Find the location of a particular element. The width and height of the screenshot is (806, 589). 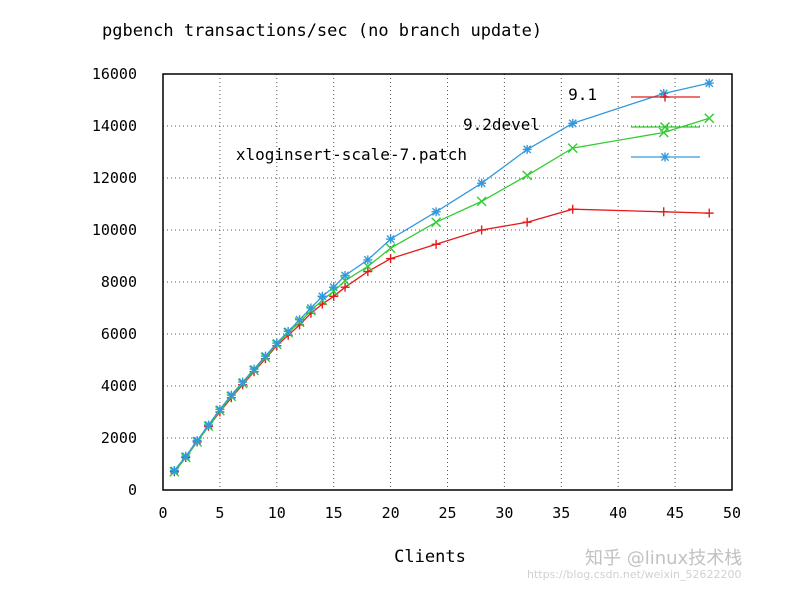

x-tick-label: 50 is located at coordinates (732, 513).